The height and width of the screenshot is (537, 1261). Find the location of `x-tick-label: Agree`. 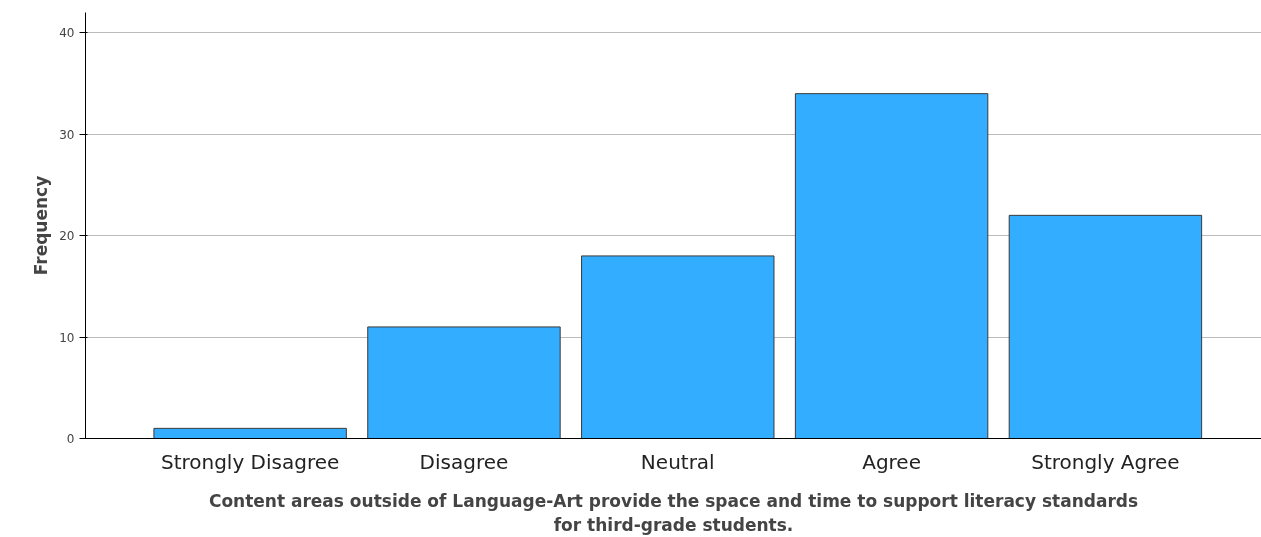

x-tick-label: Agree is located at coordinates (891, 461).